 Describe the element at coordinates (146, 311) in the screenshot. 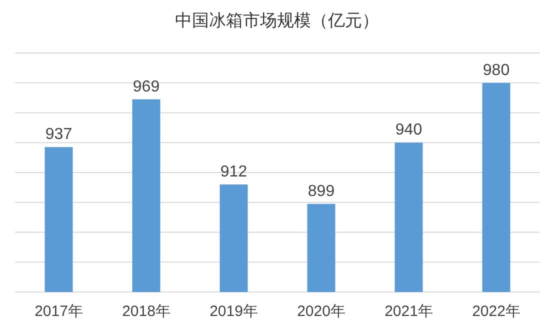

I see `x-tick-label: 2018年` at that location.